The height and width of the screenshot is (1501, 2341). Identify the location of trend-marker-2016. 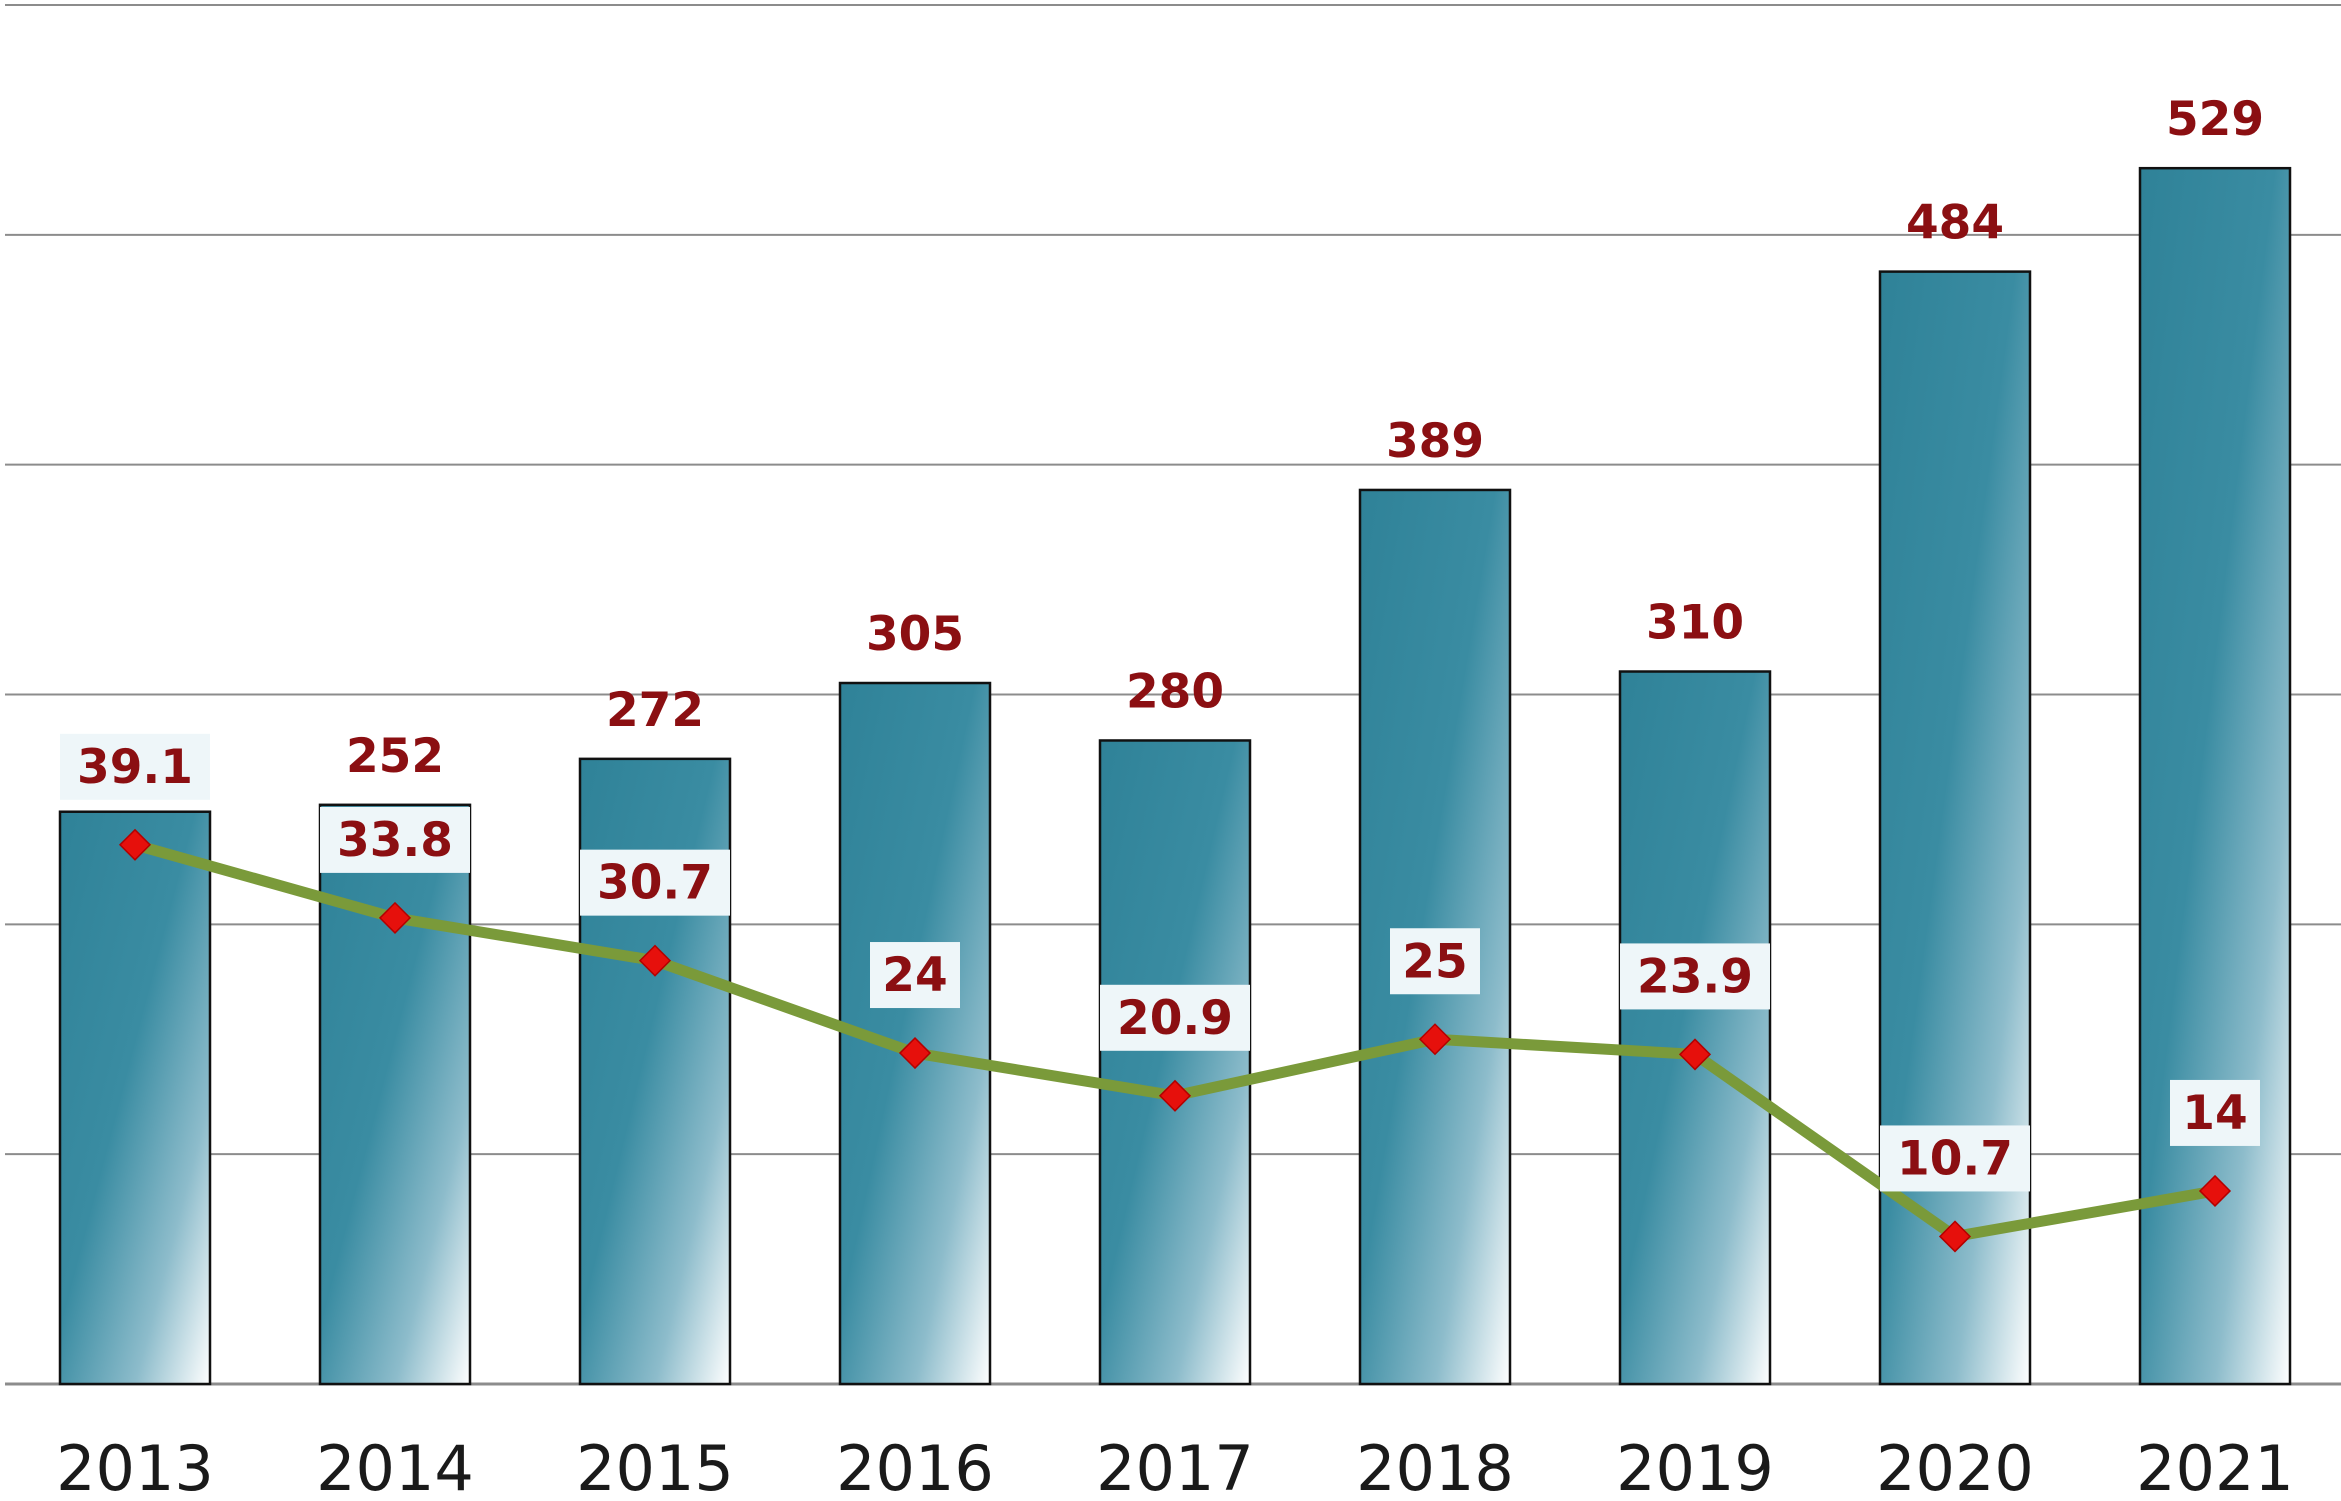
(915, 1053).